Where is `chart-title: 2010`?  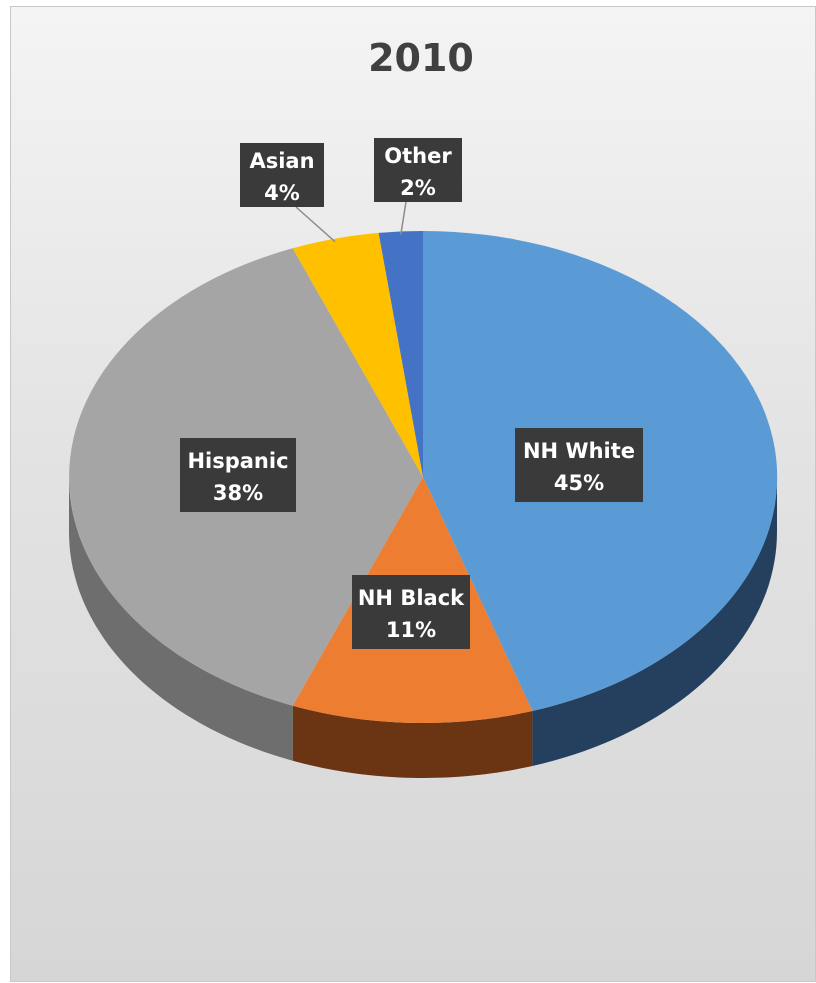
chart-title: 2010 is located at coordinates (421, 58).